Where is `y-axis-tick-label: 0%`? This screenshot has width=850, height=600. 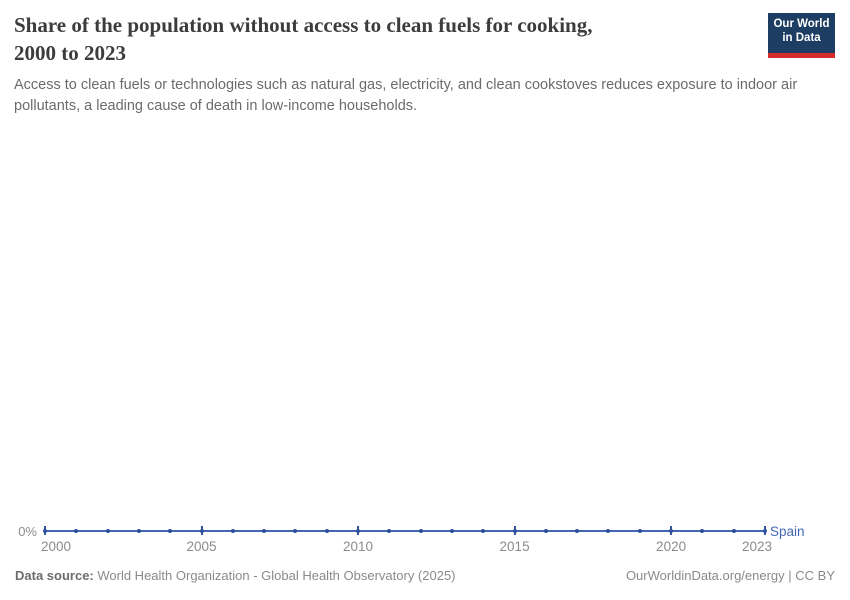 y-axis-tick-label: 0% is located at coordinates (27, 531).